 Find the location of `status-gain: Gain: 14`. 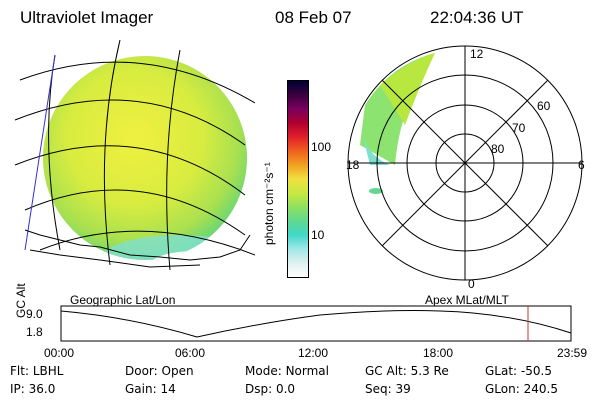

status-gain: Gain: 14 is located at coordinates (150, 389).